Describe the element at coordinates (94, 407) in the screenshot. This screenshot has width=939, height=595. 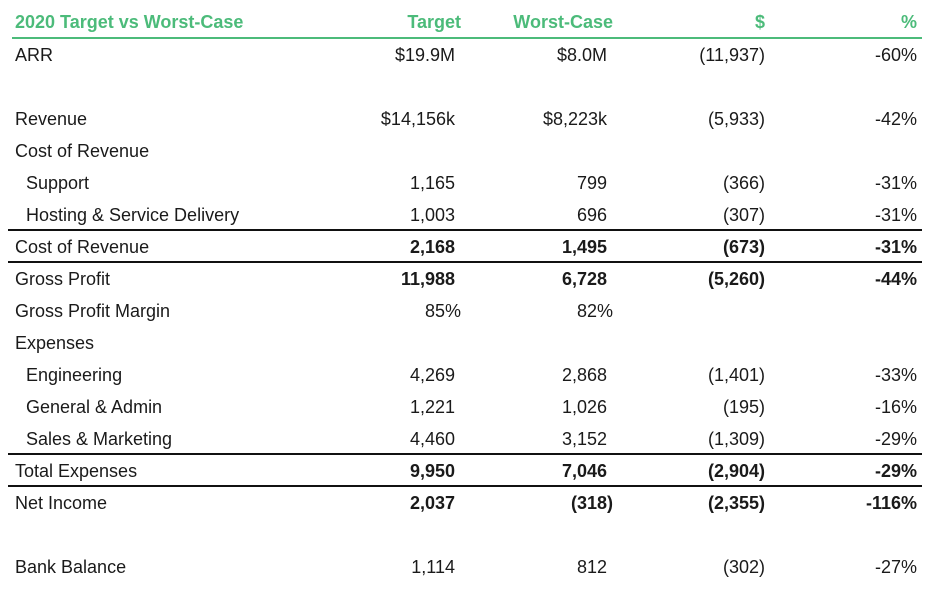
I see `row-label: General & Admin` at that location.